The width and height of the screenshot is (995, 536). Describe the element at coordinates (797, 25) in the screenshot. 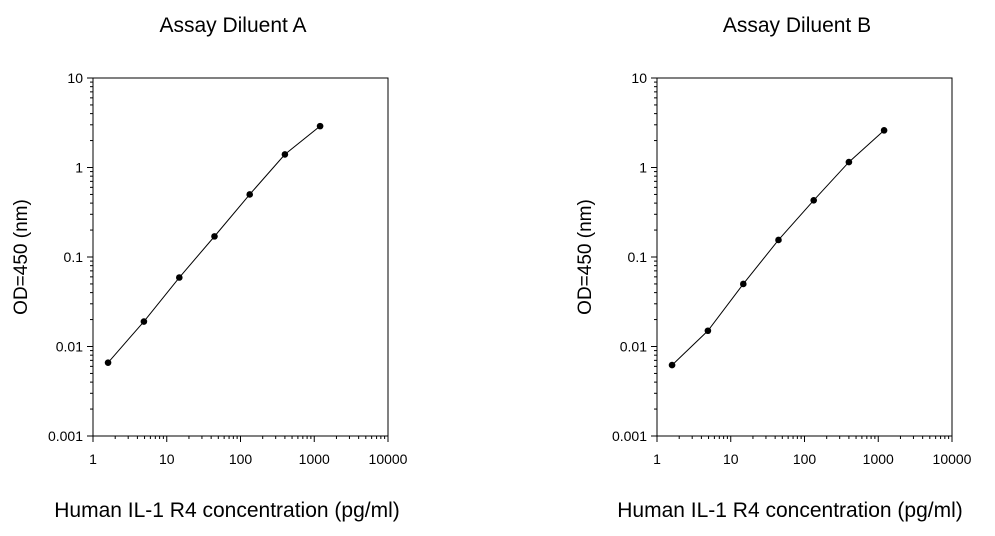

I see `chart-title: Assay Diluent B` at that location.